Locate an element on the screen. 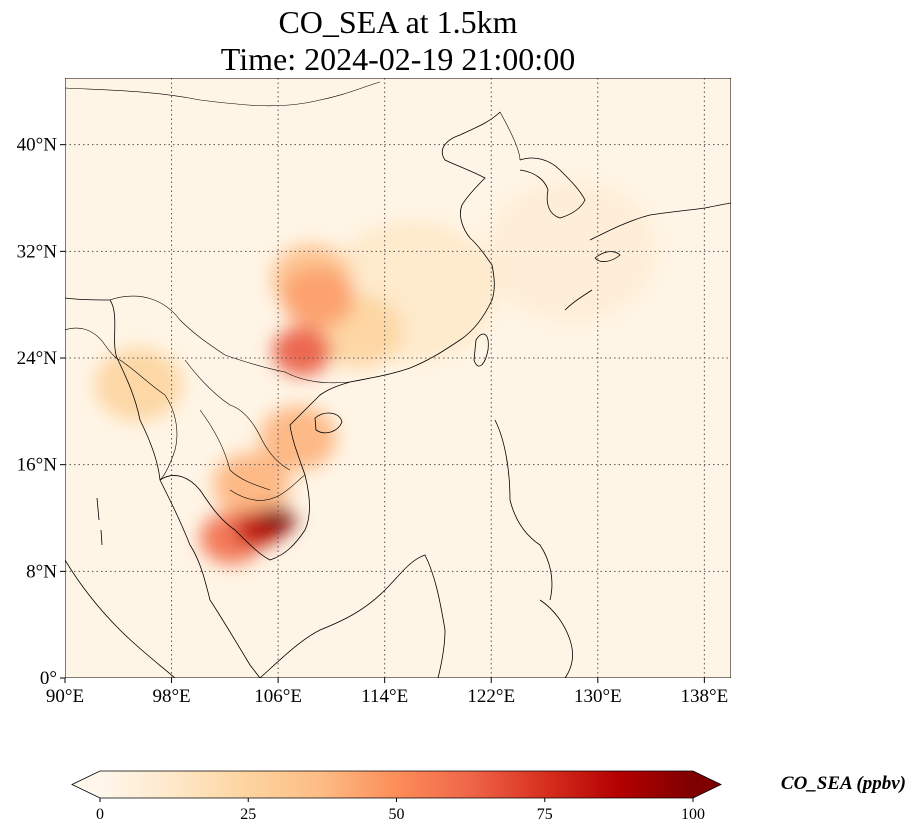  coastline-andaman is located at coordinates (99, 521).